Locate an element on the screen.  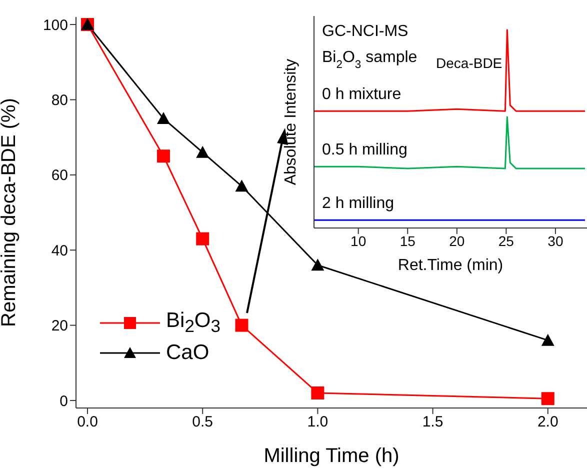
series-label: 0.5 h milling is located at coordinates (365, 150).